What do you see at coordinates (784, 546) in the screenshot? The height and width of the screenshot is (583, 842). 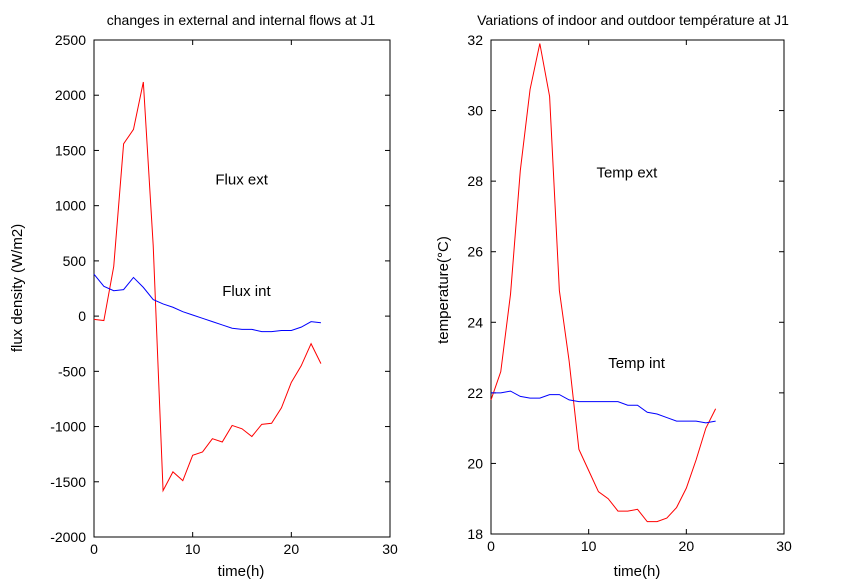 I see `temperature-x-tick-label: 30` at bounding box center [784, 546].